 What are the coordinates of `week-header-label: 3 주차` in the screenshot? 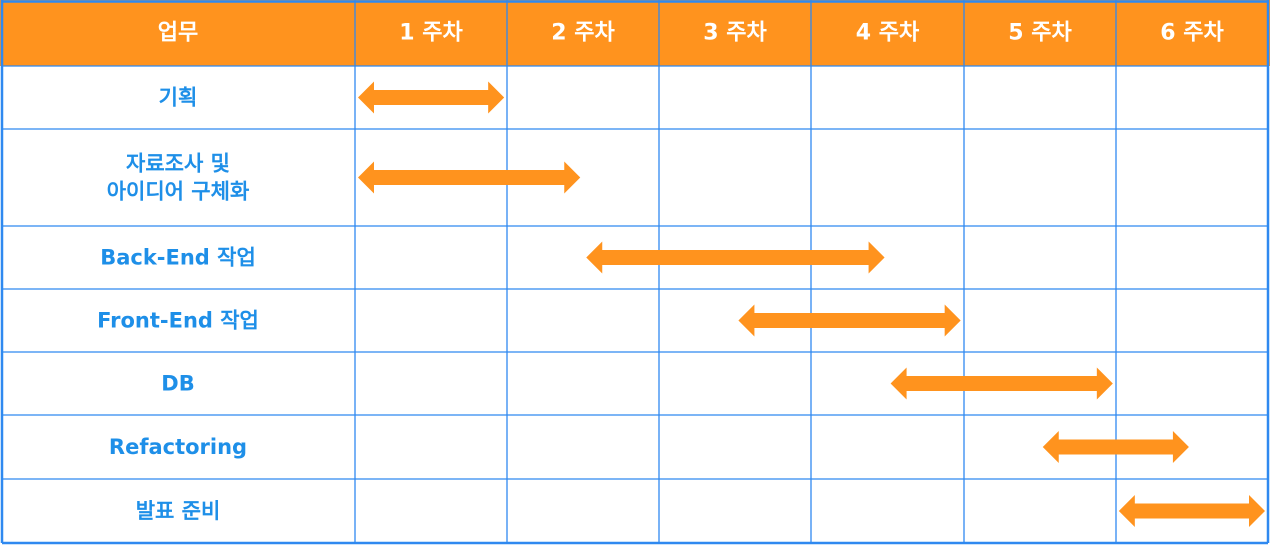 It's located at (735, 33).